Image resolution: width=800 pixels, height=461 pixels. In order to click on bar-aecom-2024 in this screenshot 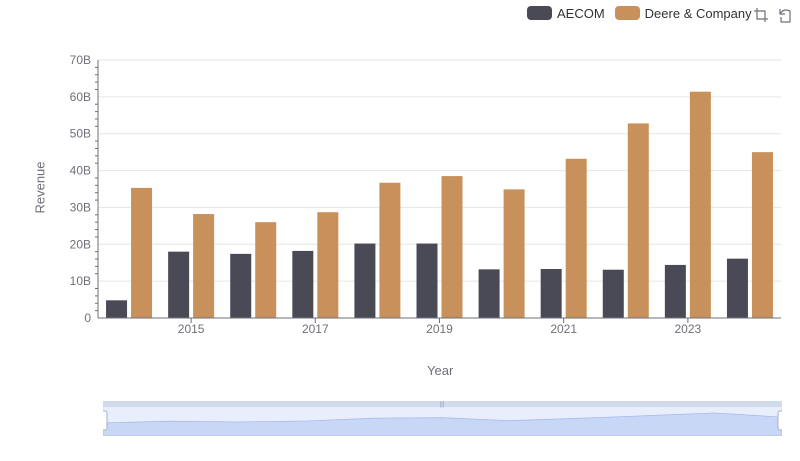, I will do `click(737, 288)`.